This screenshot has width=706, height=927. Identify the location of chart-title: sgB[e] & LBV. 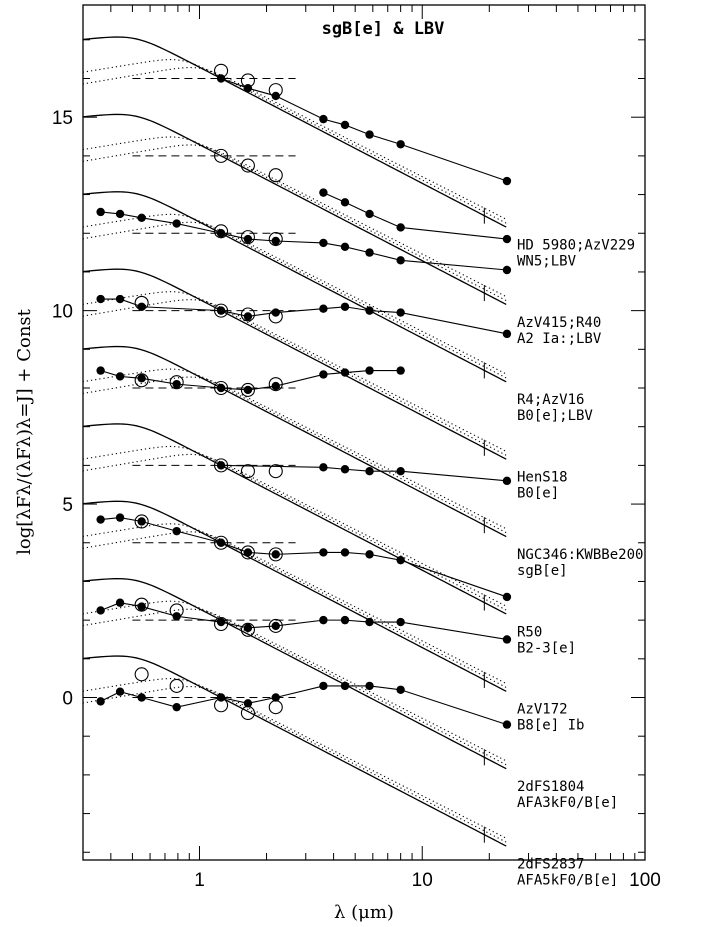
(383, 29).